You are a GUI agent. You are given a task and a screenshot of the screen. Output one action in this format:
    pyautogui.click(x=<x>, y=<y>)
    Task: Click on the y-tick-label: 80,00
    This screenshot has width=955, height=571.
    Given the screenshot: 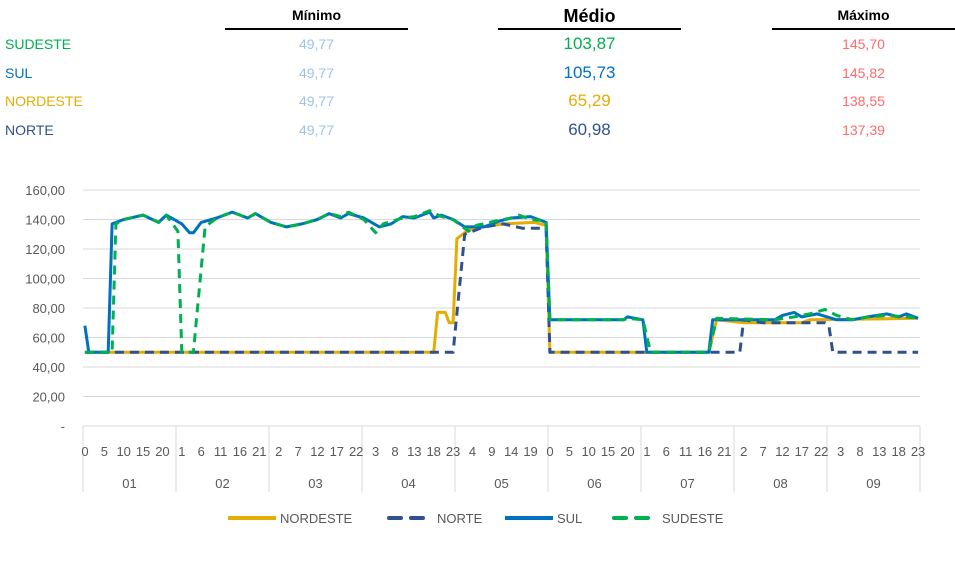 What is the action you would take?
    pyautogui.click(x=48, y=308)
    